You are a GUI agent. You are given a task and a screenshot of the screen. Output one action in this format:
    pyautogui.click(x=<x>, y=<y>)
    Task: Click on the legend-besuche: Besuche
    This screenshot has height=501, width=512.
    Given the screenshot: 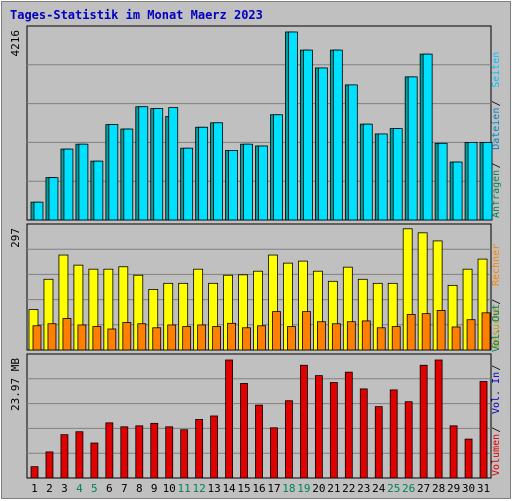 What is the action you would take?
    pyautogui.click(x=496, y=327)
    